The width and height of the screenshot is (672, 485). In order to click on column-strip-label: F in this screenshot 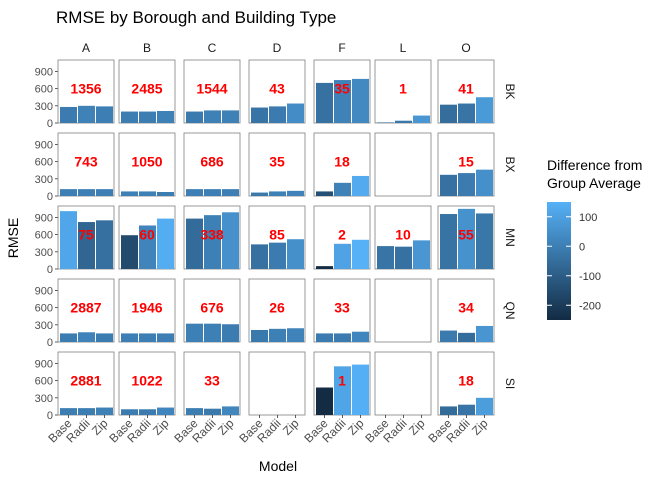, I will do `click(341, 48)`.